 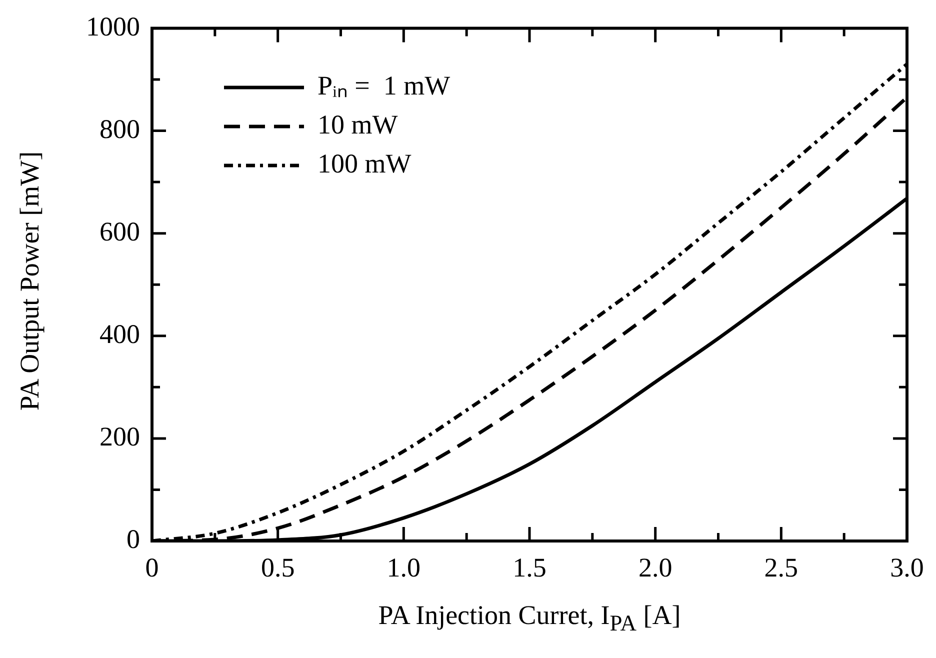 What do you see at coordinates (120, 437) in the screenshot?
I see `y-tick-label: 200` at bounding box center [120, 437].